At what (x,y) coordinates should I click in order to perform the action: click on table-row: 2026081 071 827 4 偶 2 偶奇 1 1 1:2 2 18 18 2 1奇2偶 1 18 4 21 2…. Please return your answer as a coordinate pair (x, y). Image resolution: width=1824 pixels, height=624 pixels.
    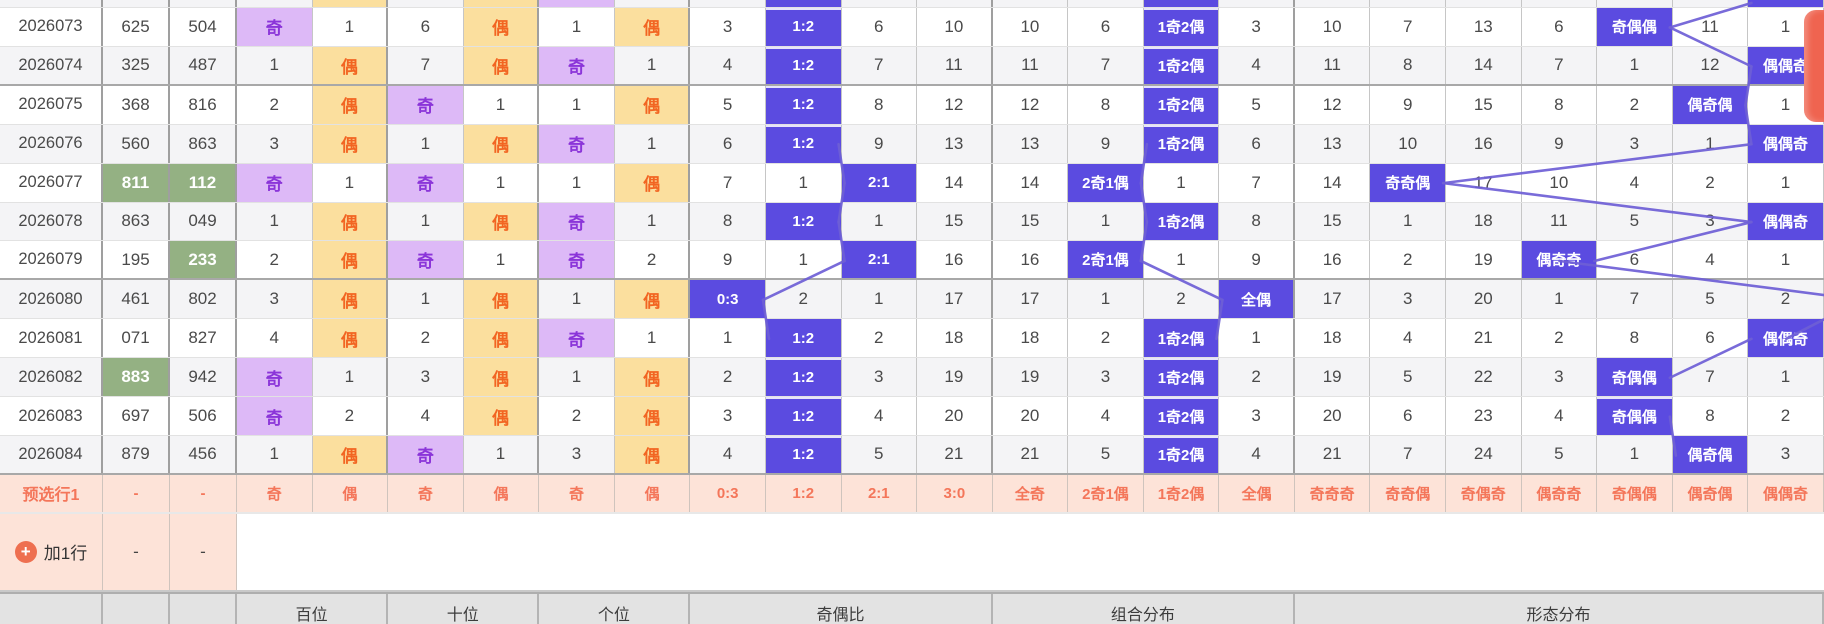
    Looking at the image, I should click on (912, 339).